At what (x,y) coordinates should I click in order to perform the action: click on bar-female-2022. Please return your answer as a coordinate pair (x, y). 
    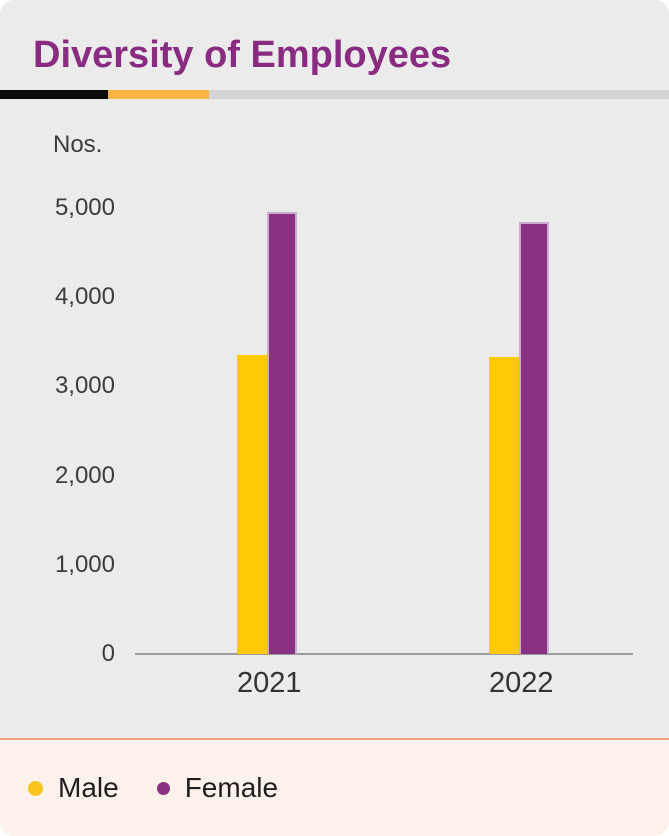
    Looking at the image, I should click on (534, 437).